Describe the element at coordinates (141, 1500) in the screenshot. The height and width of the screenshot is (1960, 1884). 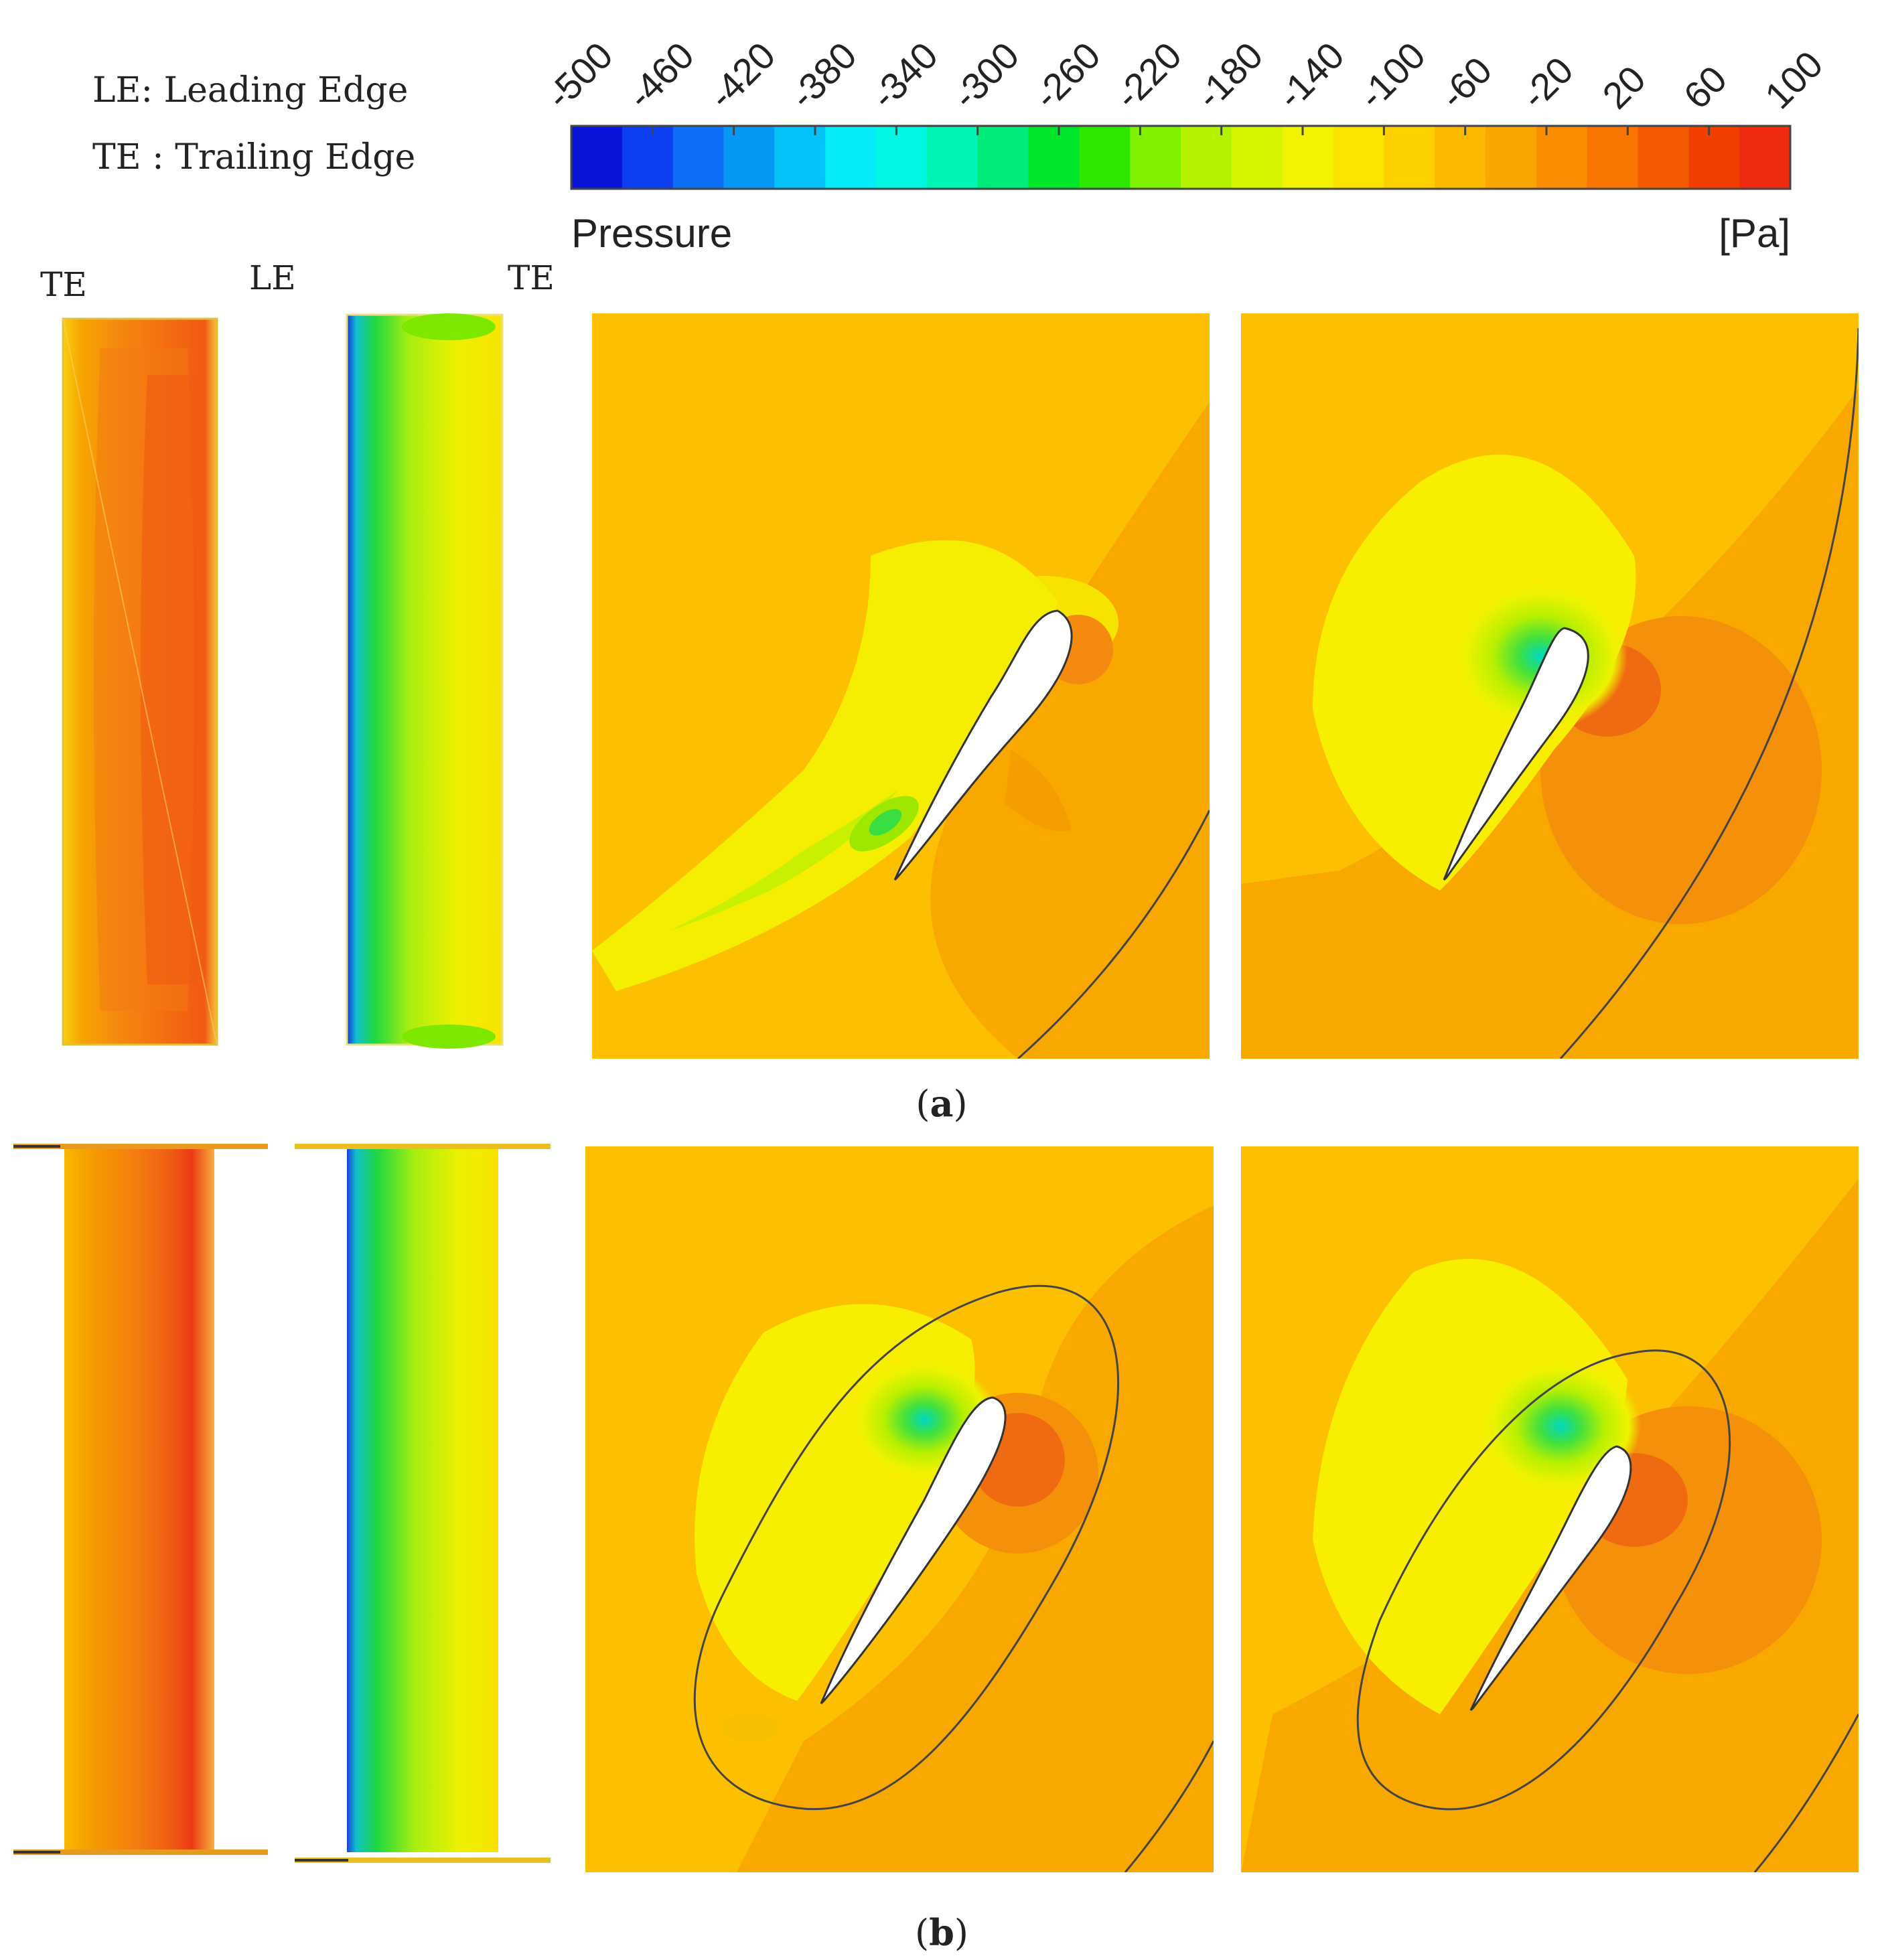
I see `blade-pressure-side-b` at that location.